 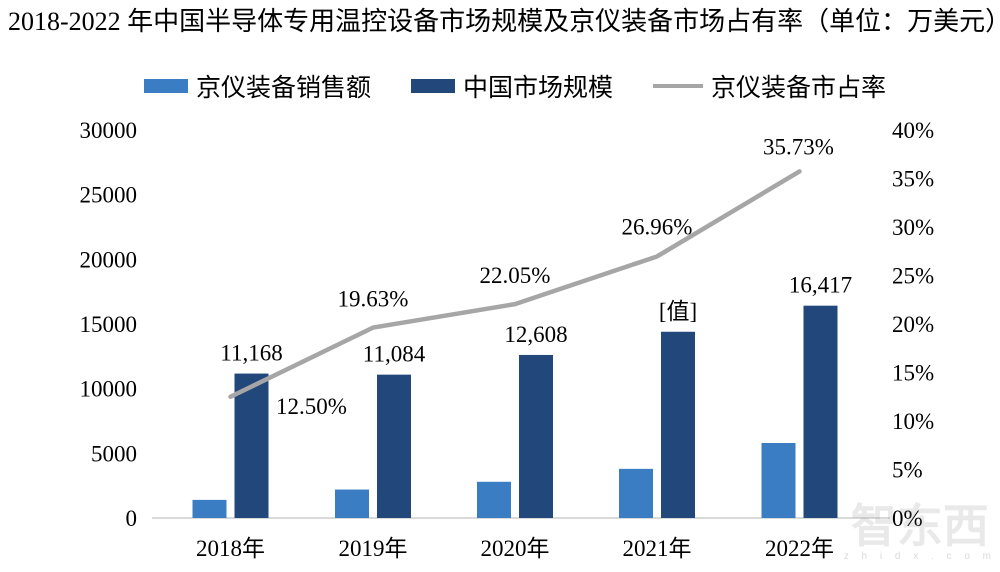 I want to click on legend-label-share: 京仪装备市占率, so click(x=799, y=88).